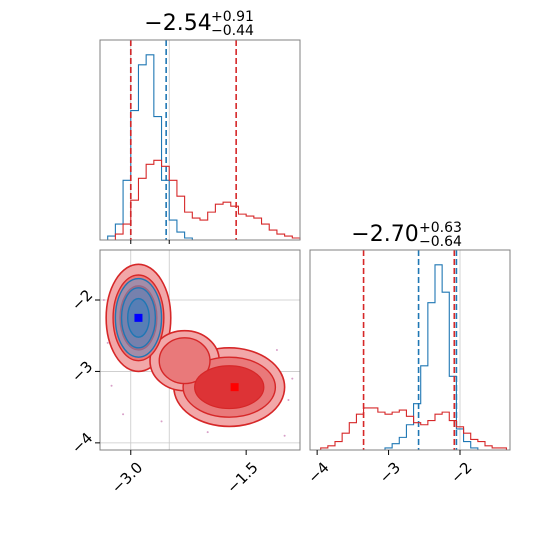 Image resolution: width=550 pixels, height=550 pixels. I want to click on x-tick-label: −3.0, so click(127, 477).